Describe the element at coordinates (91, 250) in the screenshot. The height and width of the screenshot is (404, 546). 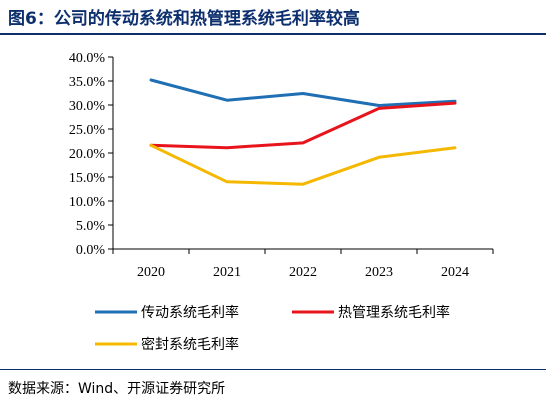
I see `y-tick-label: 0.0%` at that location.